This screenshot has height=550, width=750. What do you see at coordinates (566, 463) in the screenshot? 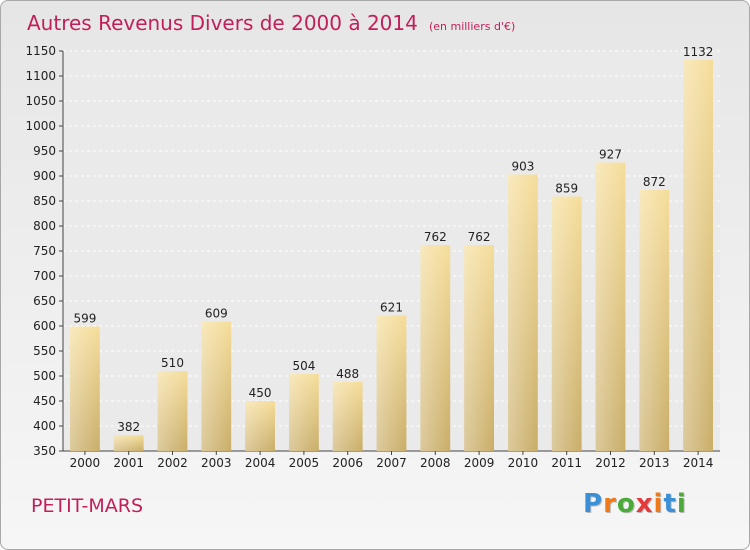
I see `x-tick-label: 2011` at bounding box center [566, 463].